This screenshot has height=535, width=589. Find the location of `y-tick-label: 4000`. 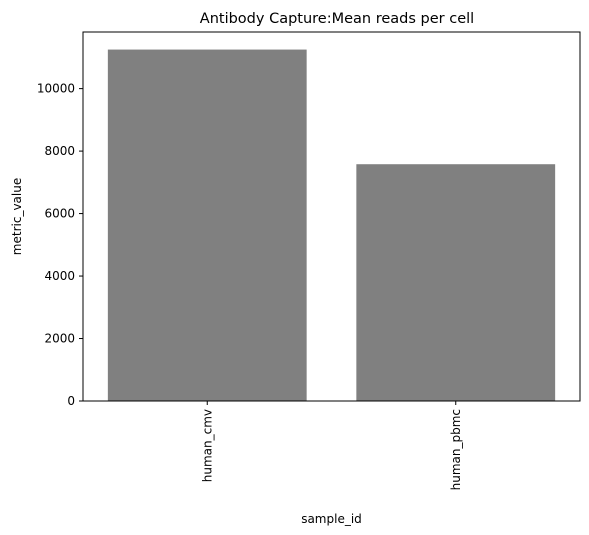

y-tick-label: 4000 is located at coordinates (59, 276).